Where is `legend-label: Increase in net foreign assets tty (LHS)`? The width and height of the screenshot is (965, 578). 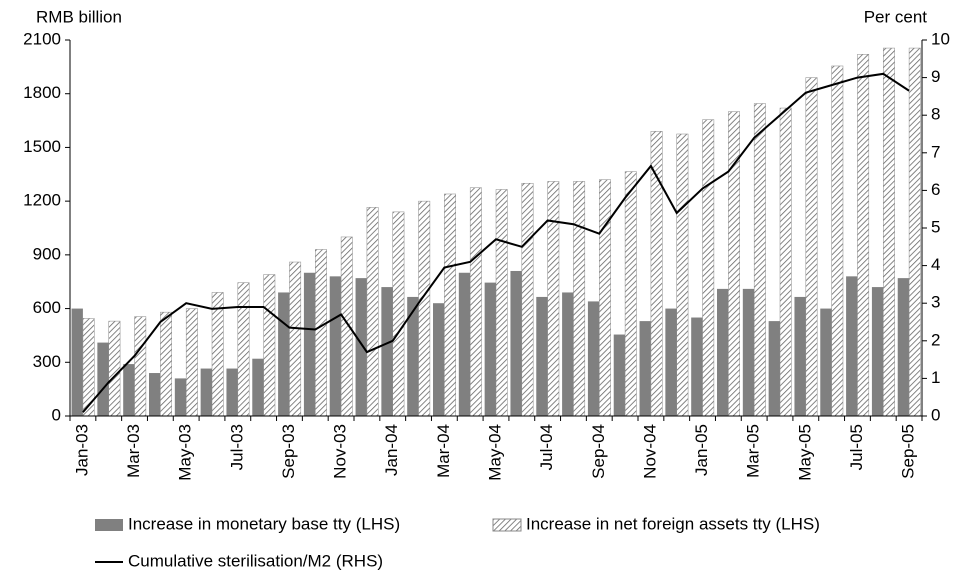
legend-label: Increase in net foreign assets tty (LHS) is located at coordinates (673, 523).